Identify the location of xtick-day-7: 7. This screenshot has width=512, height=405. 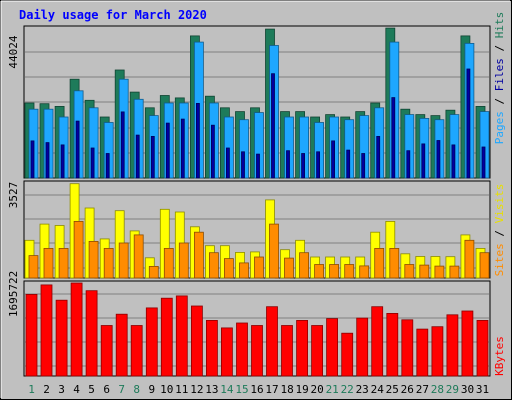
(121, 389).